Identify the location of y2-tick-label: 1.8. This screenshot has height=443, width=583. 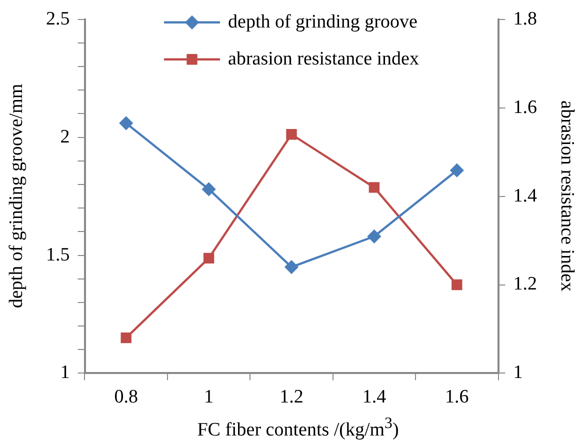
(525, 19).